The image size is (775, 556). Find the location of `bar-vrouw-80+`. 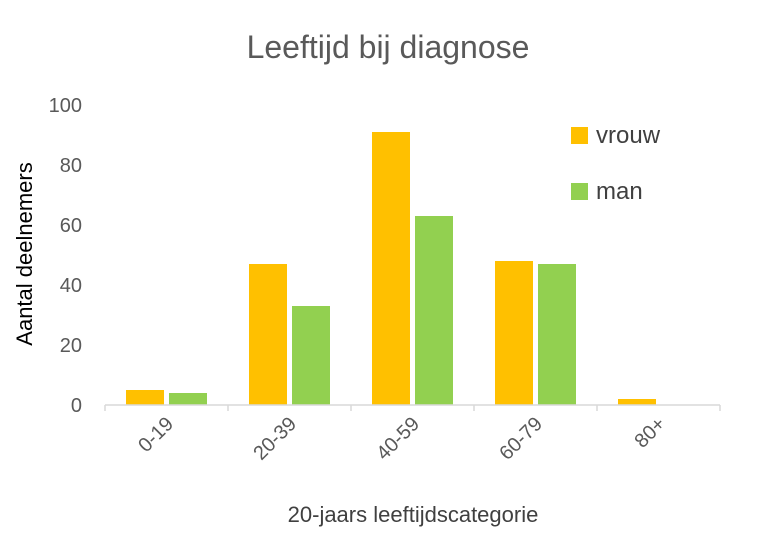

bar-vrouw-80+ is located at coordinates (637, 402).